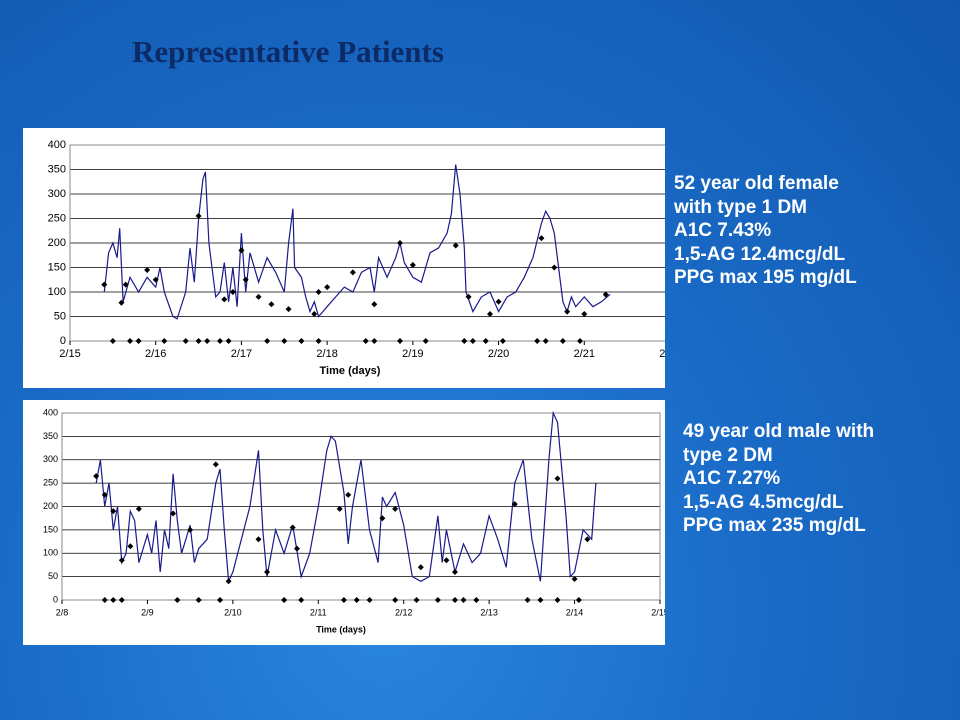 This screenshot has width=960, height=720. Describe the element at coordinates (50, 553) in the screenshot. I see `y-tick-label: 100` at that location.